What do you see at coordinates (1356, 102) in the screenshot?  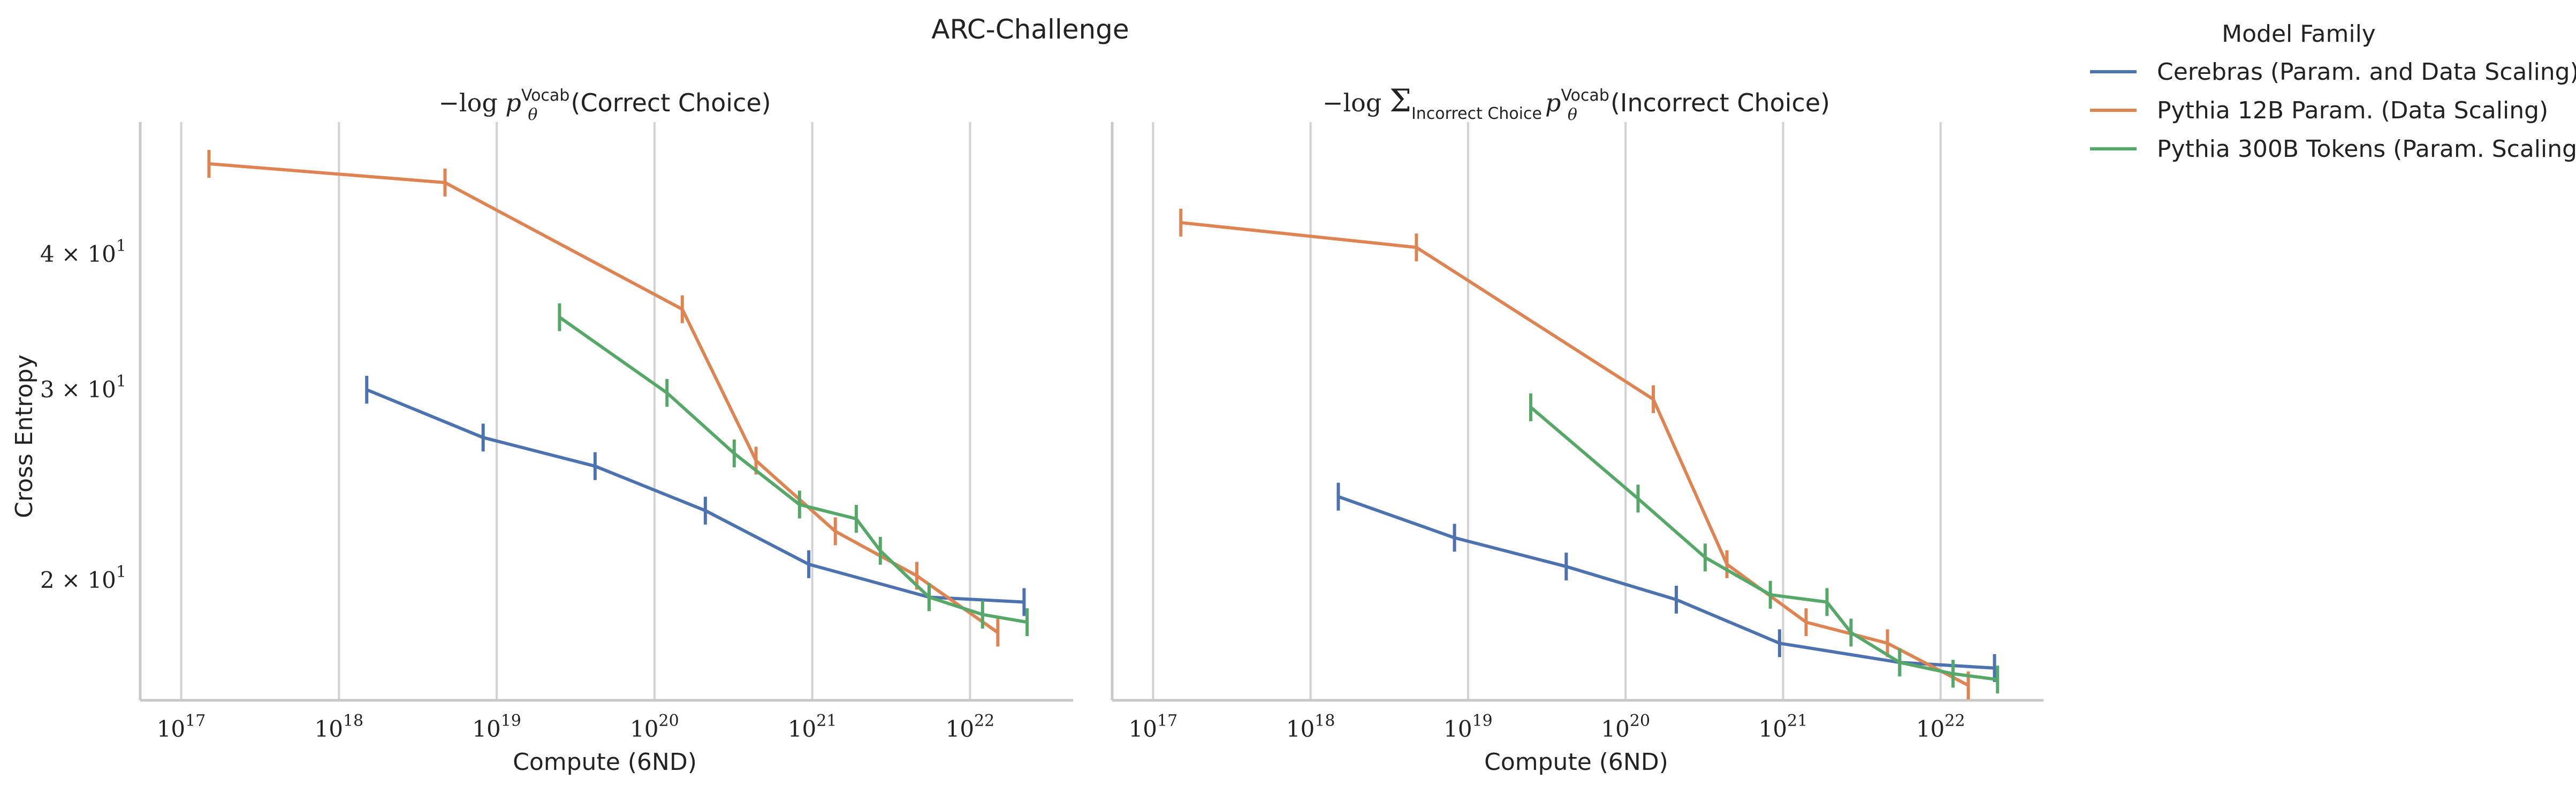 I see `title-2-prefix: −log` at bounding box center [1356, 102].